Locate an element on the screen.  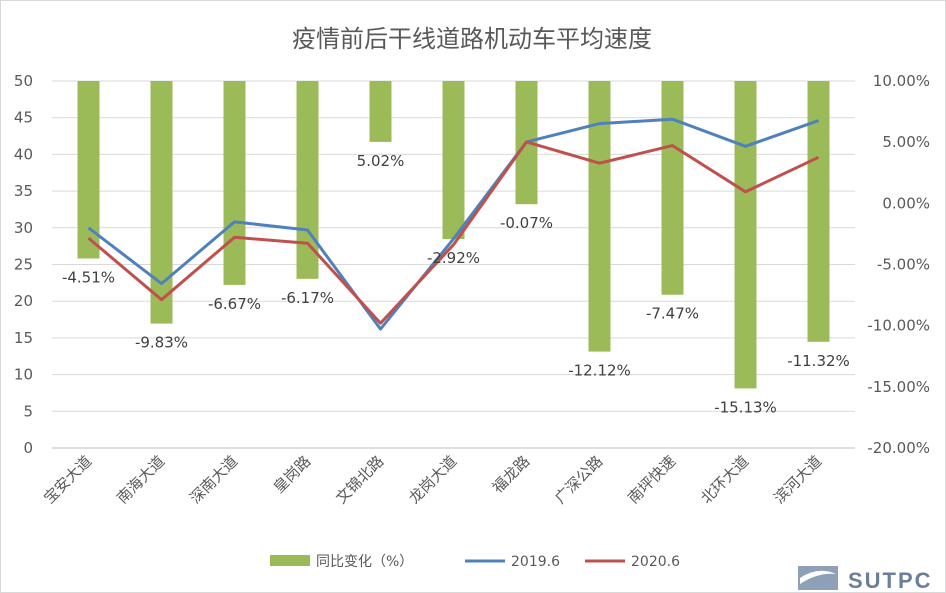
category-label: 宝安大道 is located at coordinates (67, 479).